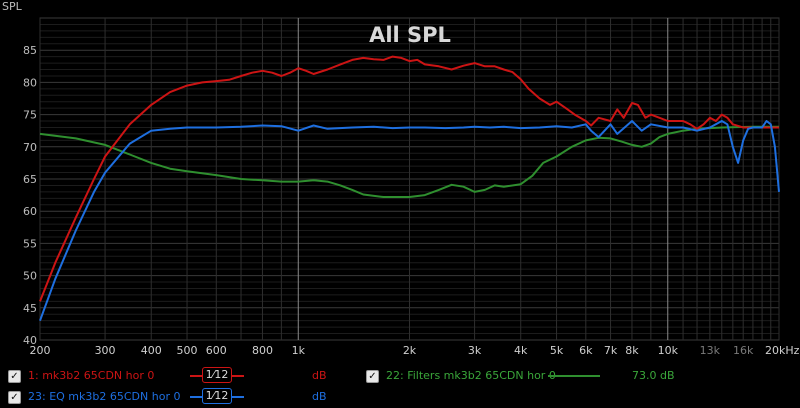 This screenshot has width=800, height=408. I want to click on y-tick-label: 40, so click(30, 340).